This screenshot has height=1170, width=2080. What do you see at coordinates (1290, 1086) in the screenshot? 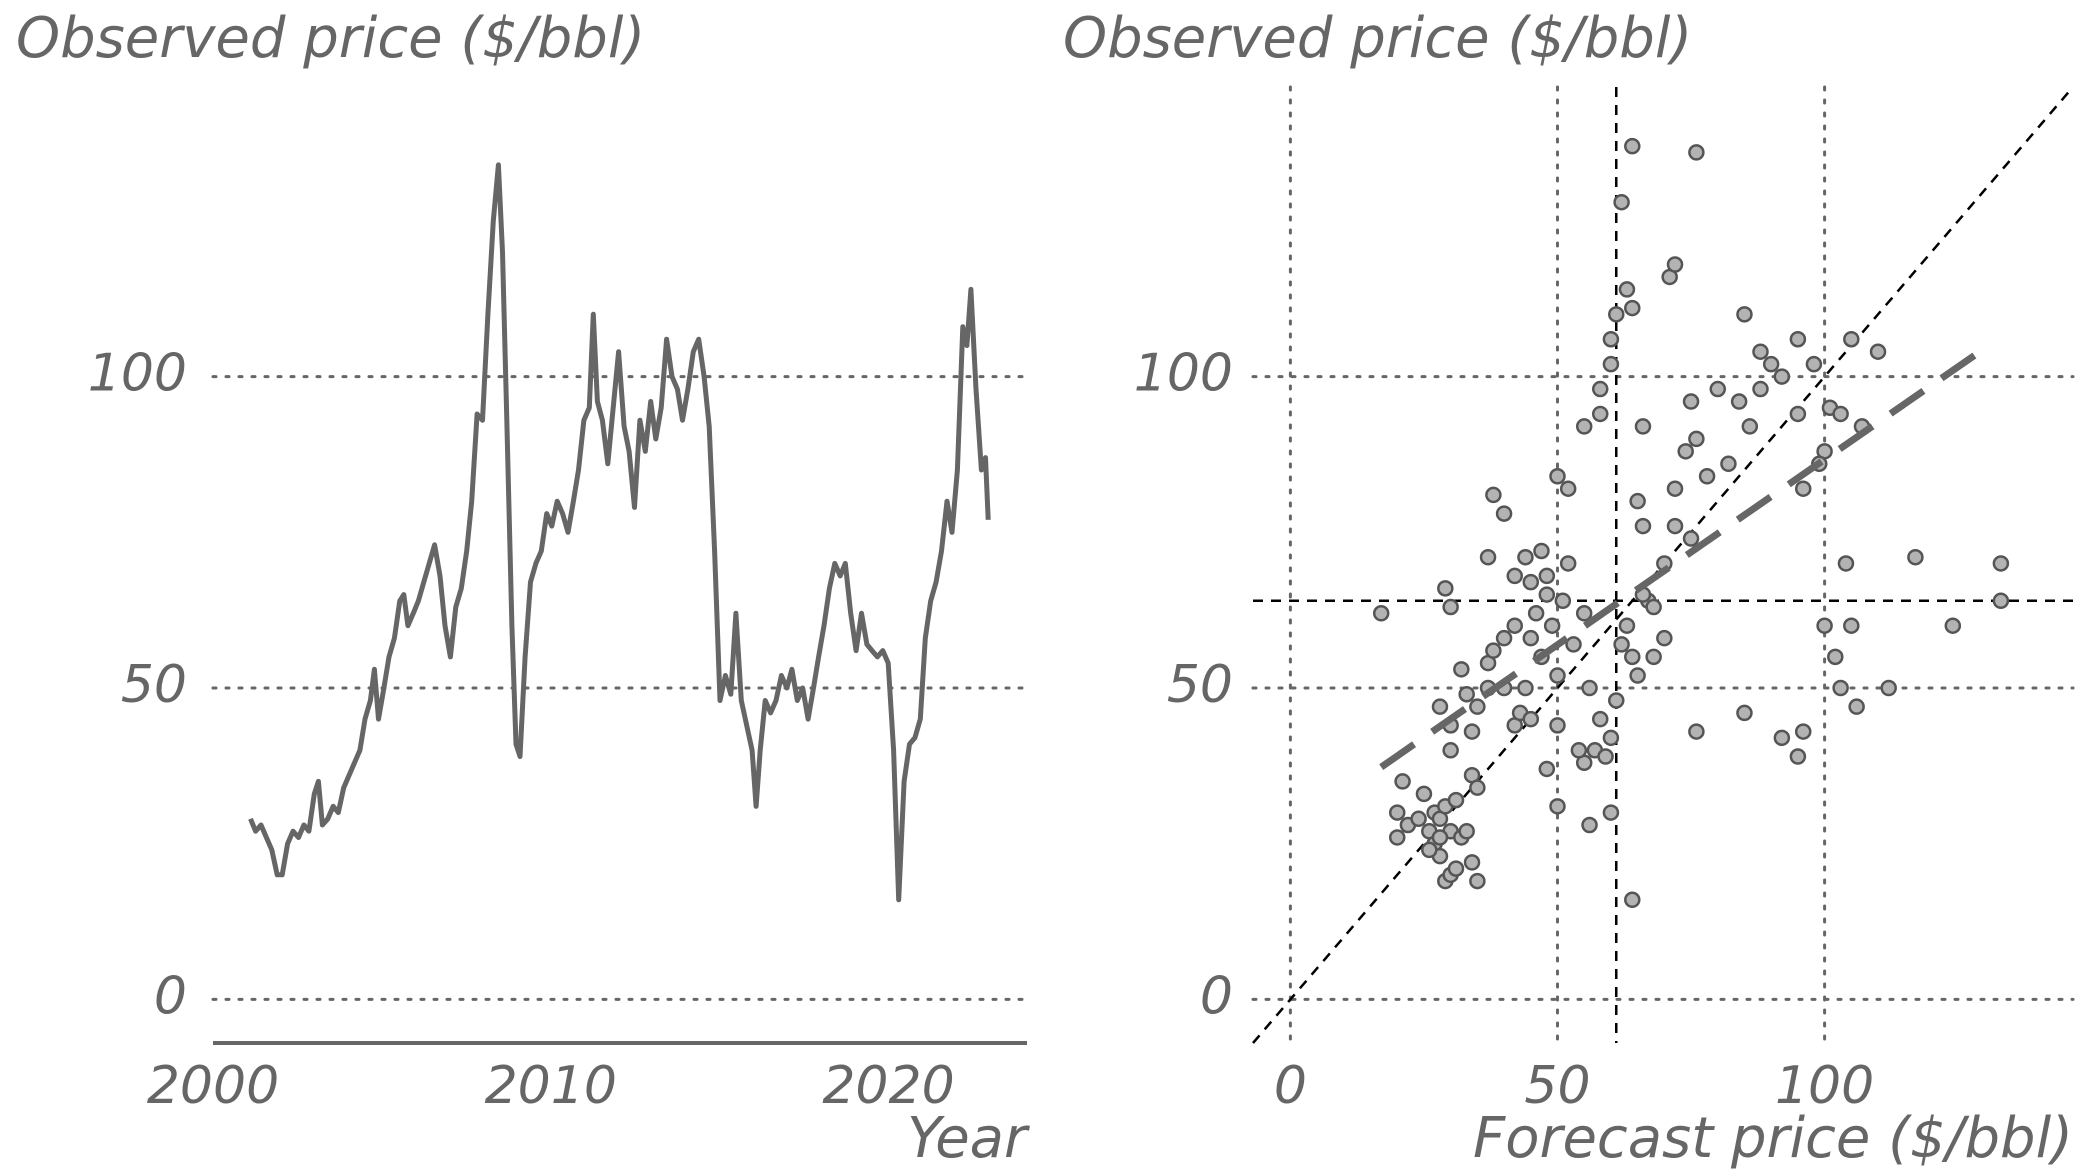
I see `x-tick-label: 0` at bounding box center [1290, 1086].